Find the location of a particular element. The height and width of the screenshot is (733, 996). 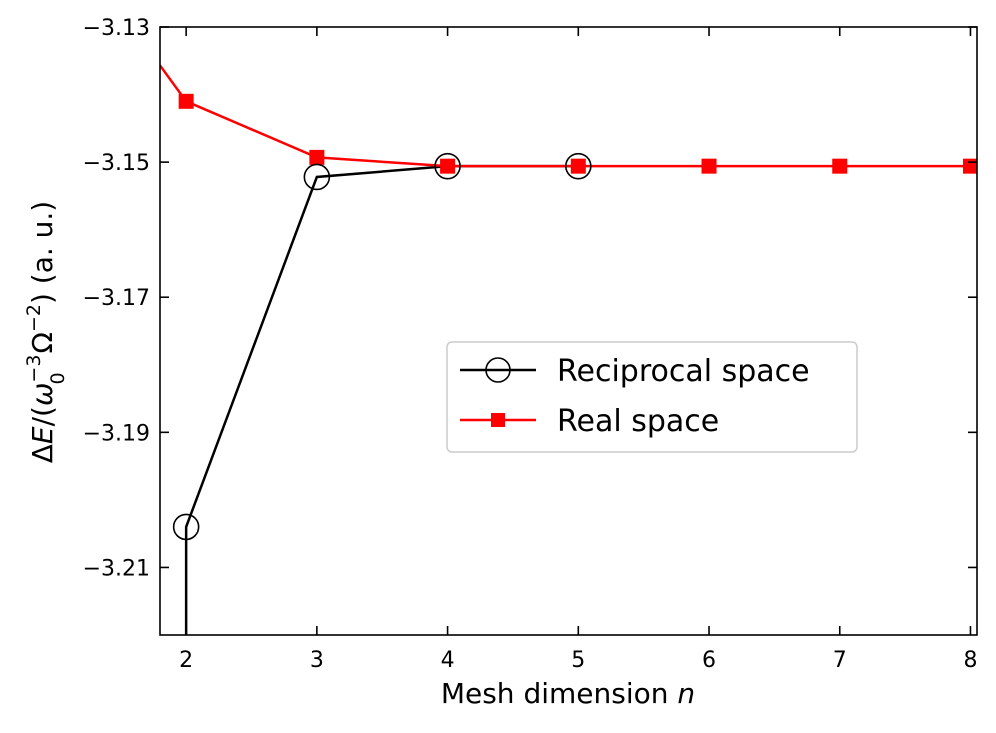

y-label-e: E is located at coordinates (42, 435).